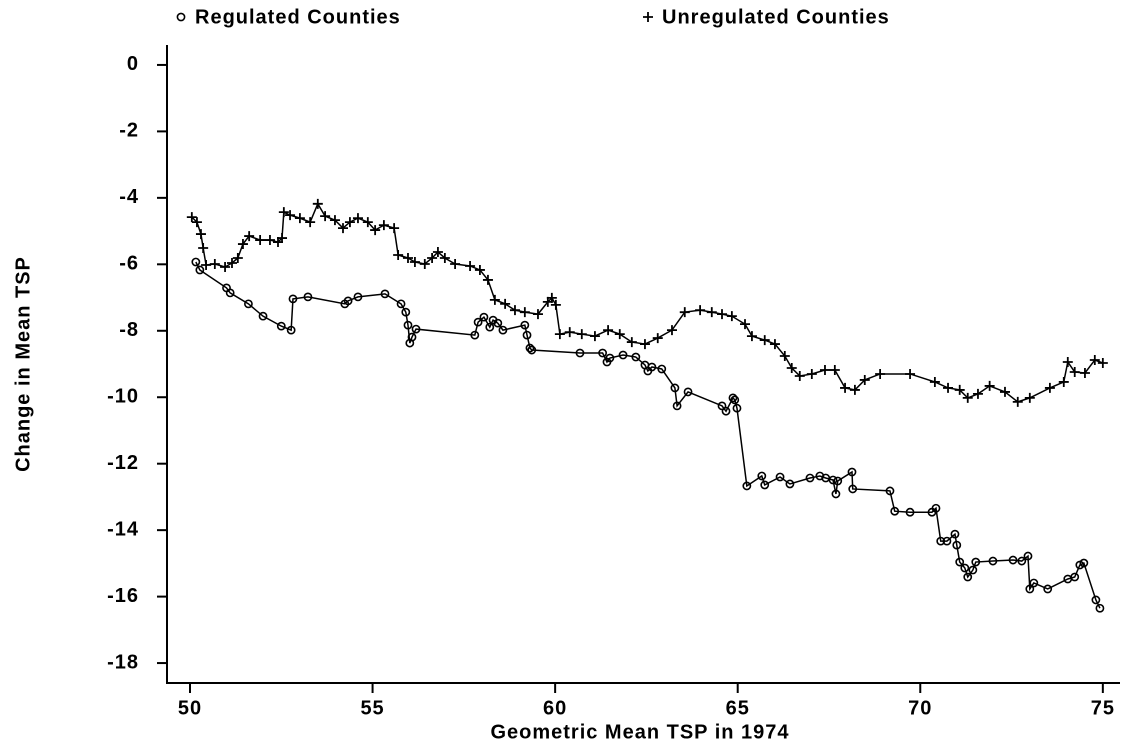 Image resolution: width=1133 pixels, height=748 pixels. What do you see at coordinates (123, 463) in the screenshot?
I see `y-tick-label: -12` at bounding box center [123, 463].